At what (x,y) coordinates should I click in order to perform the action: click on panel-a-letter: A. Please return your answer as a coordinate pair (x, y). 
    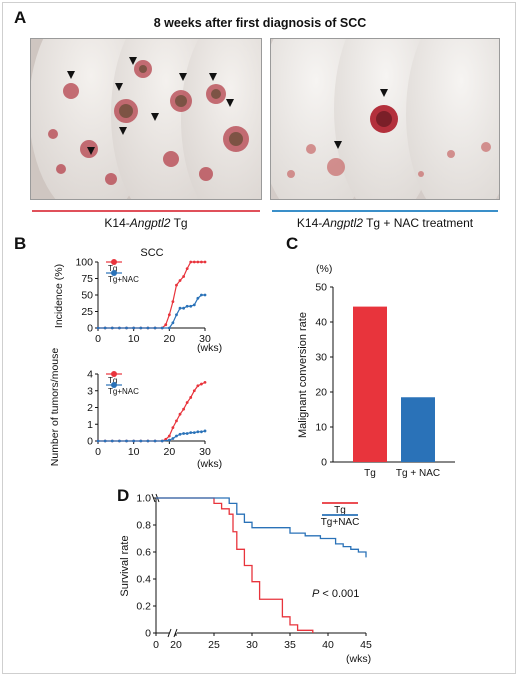
    Looking at the image, I should click on (20, 17).